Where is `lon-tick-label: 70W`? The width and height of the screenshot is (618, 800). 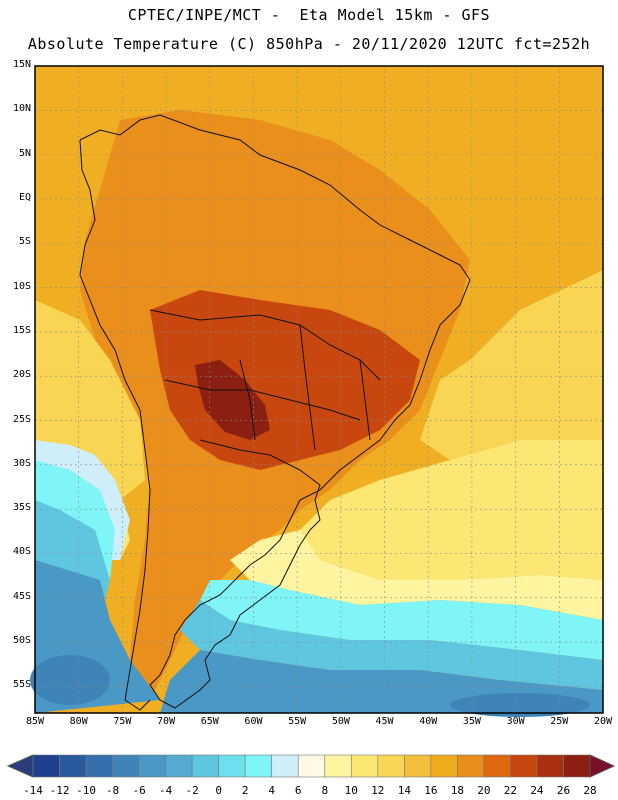 lon-tick-label: 70W is located at coordinates (166, 721).